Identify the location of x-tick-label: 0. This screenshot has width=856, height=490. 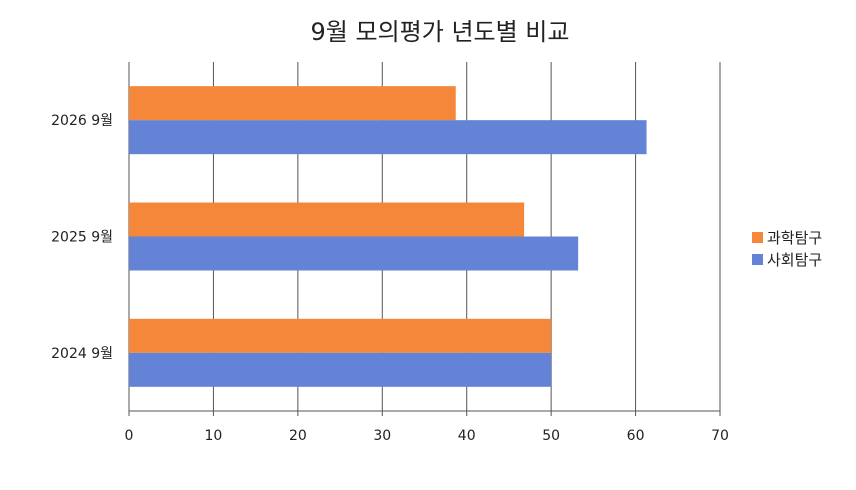
(129, 436).